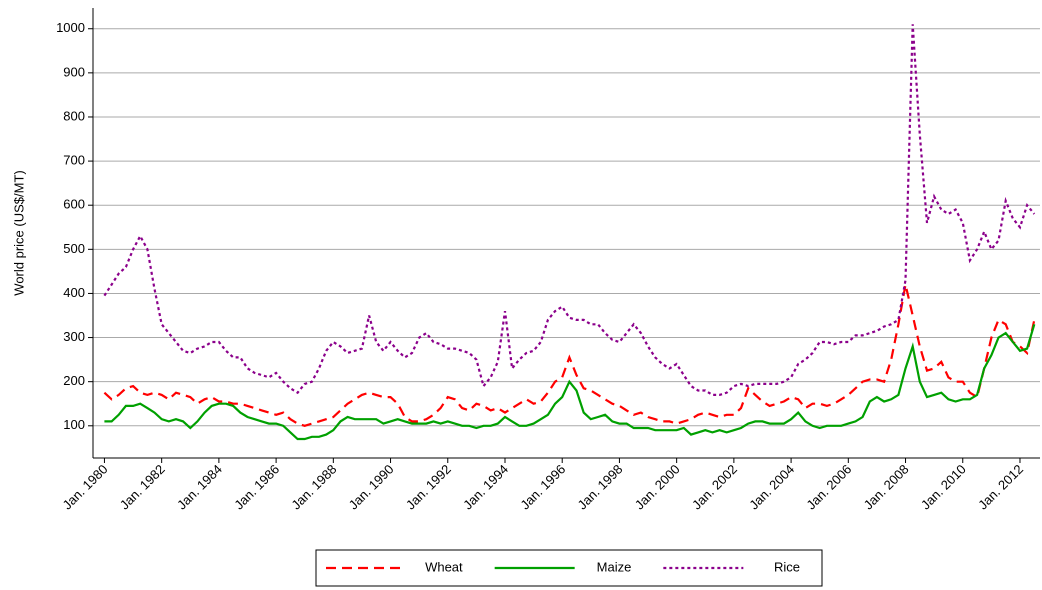 The width and height of the screenshot is (1042, 590). Describe the element at coordinates (771, 487) in the screenshot. I see `x-tick-label: Jan. 2004` at that location.